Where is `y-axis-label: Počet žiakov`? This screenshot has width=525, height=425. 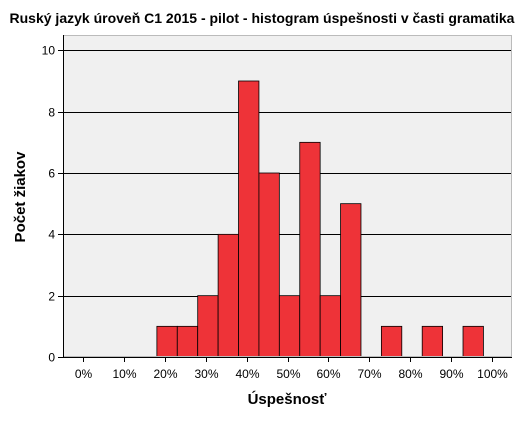 y-axis-label: Počet žiakov is located at coordinates (20, 197).